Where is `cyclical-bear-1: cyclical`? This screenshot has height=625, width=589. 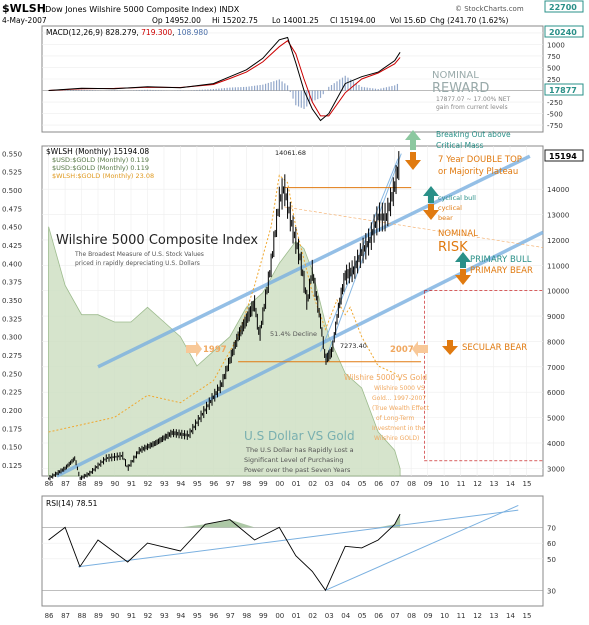
cyclical-bear-1: cyclical is located at coordinates (450, 208).